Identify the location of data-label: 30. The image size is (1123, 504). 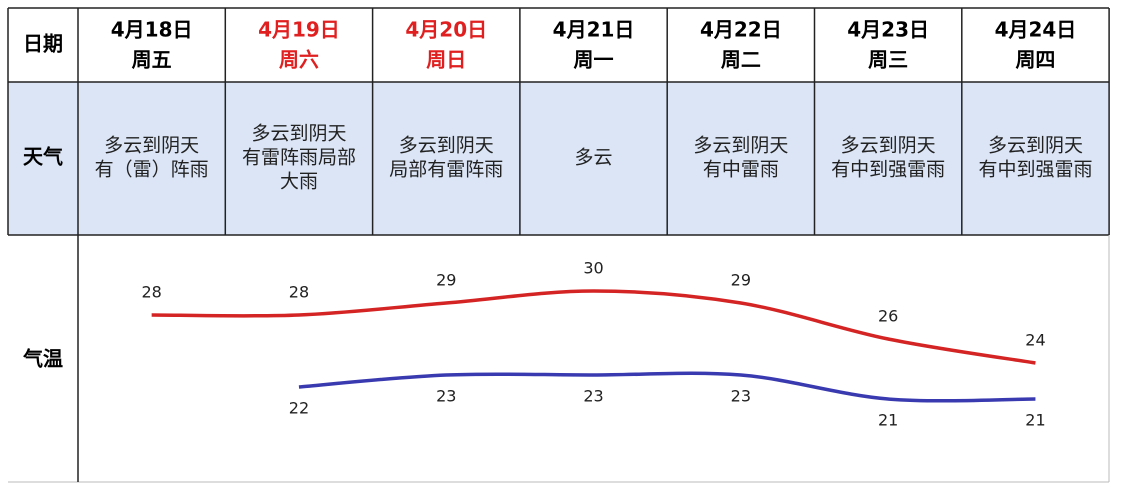
(593, 268).